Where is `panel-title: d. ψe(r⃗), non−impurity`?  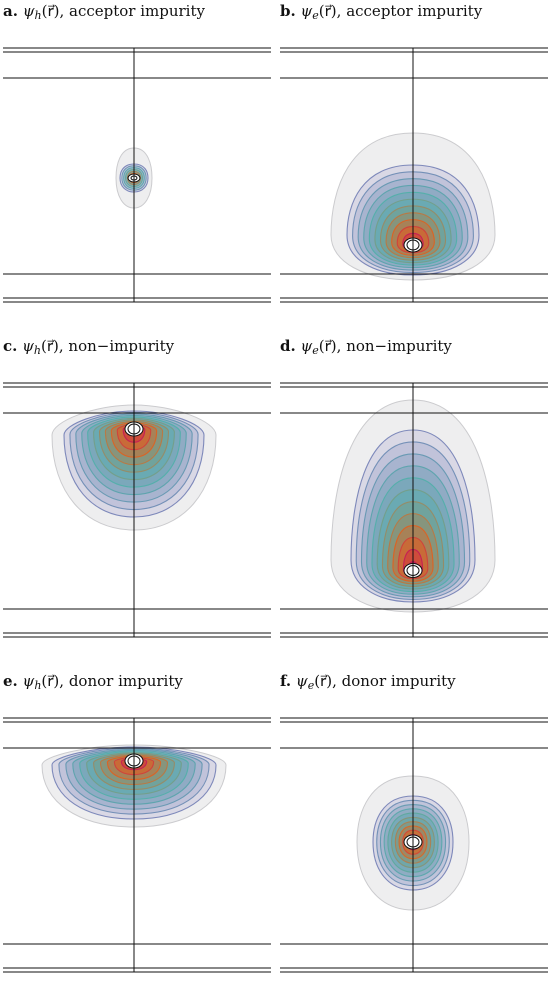
panel-title: d. ψe(r⃗), non−impurity is located at coordinates (366, 347).